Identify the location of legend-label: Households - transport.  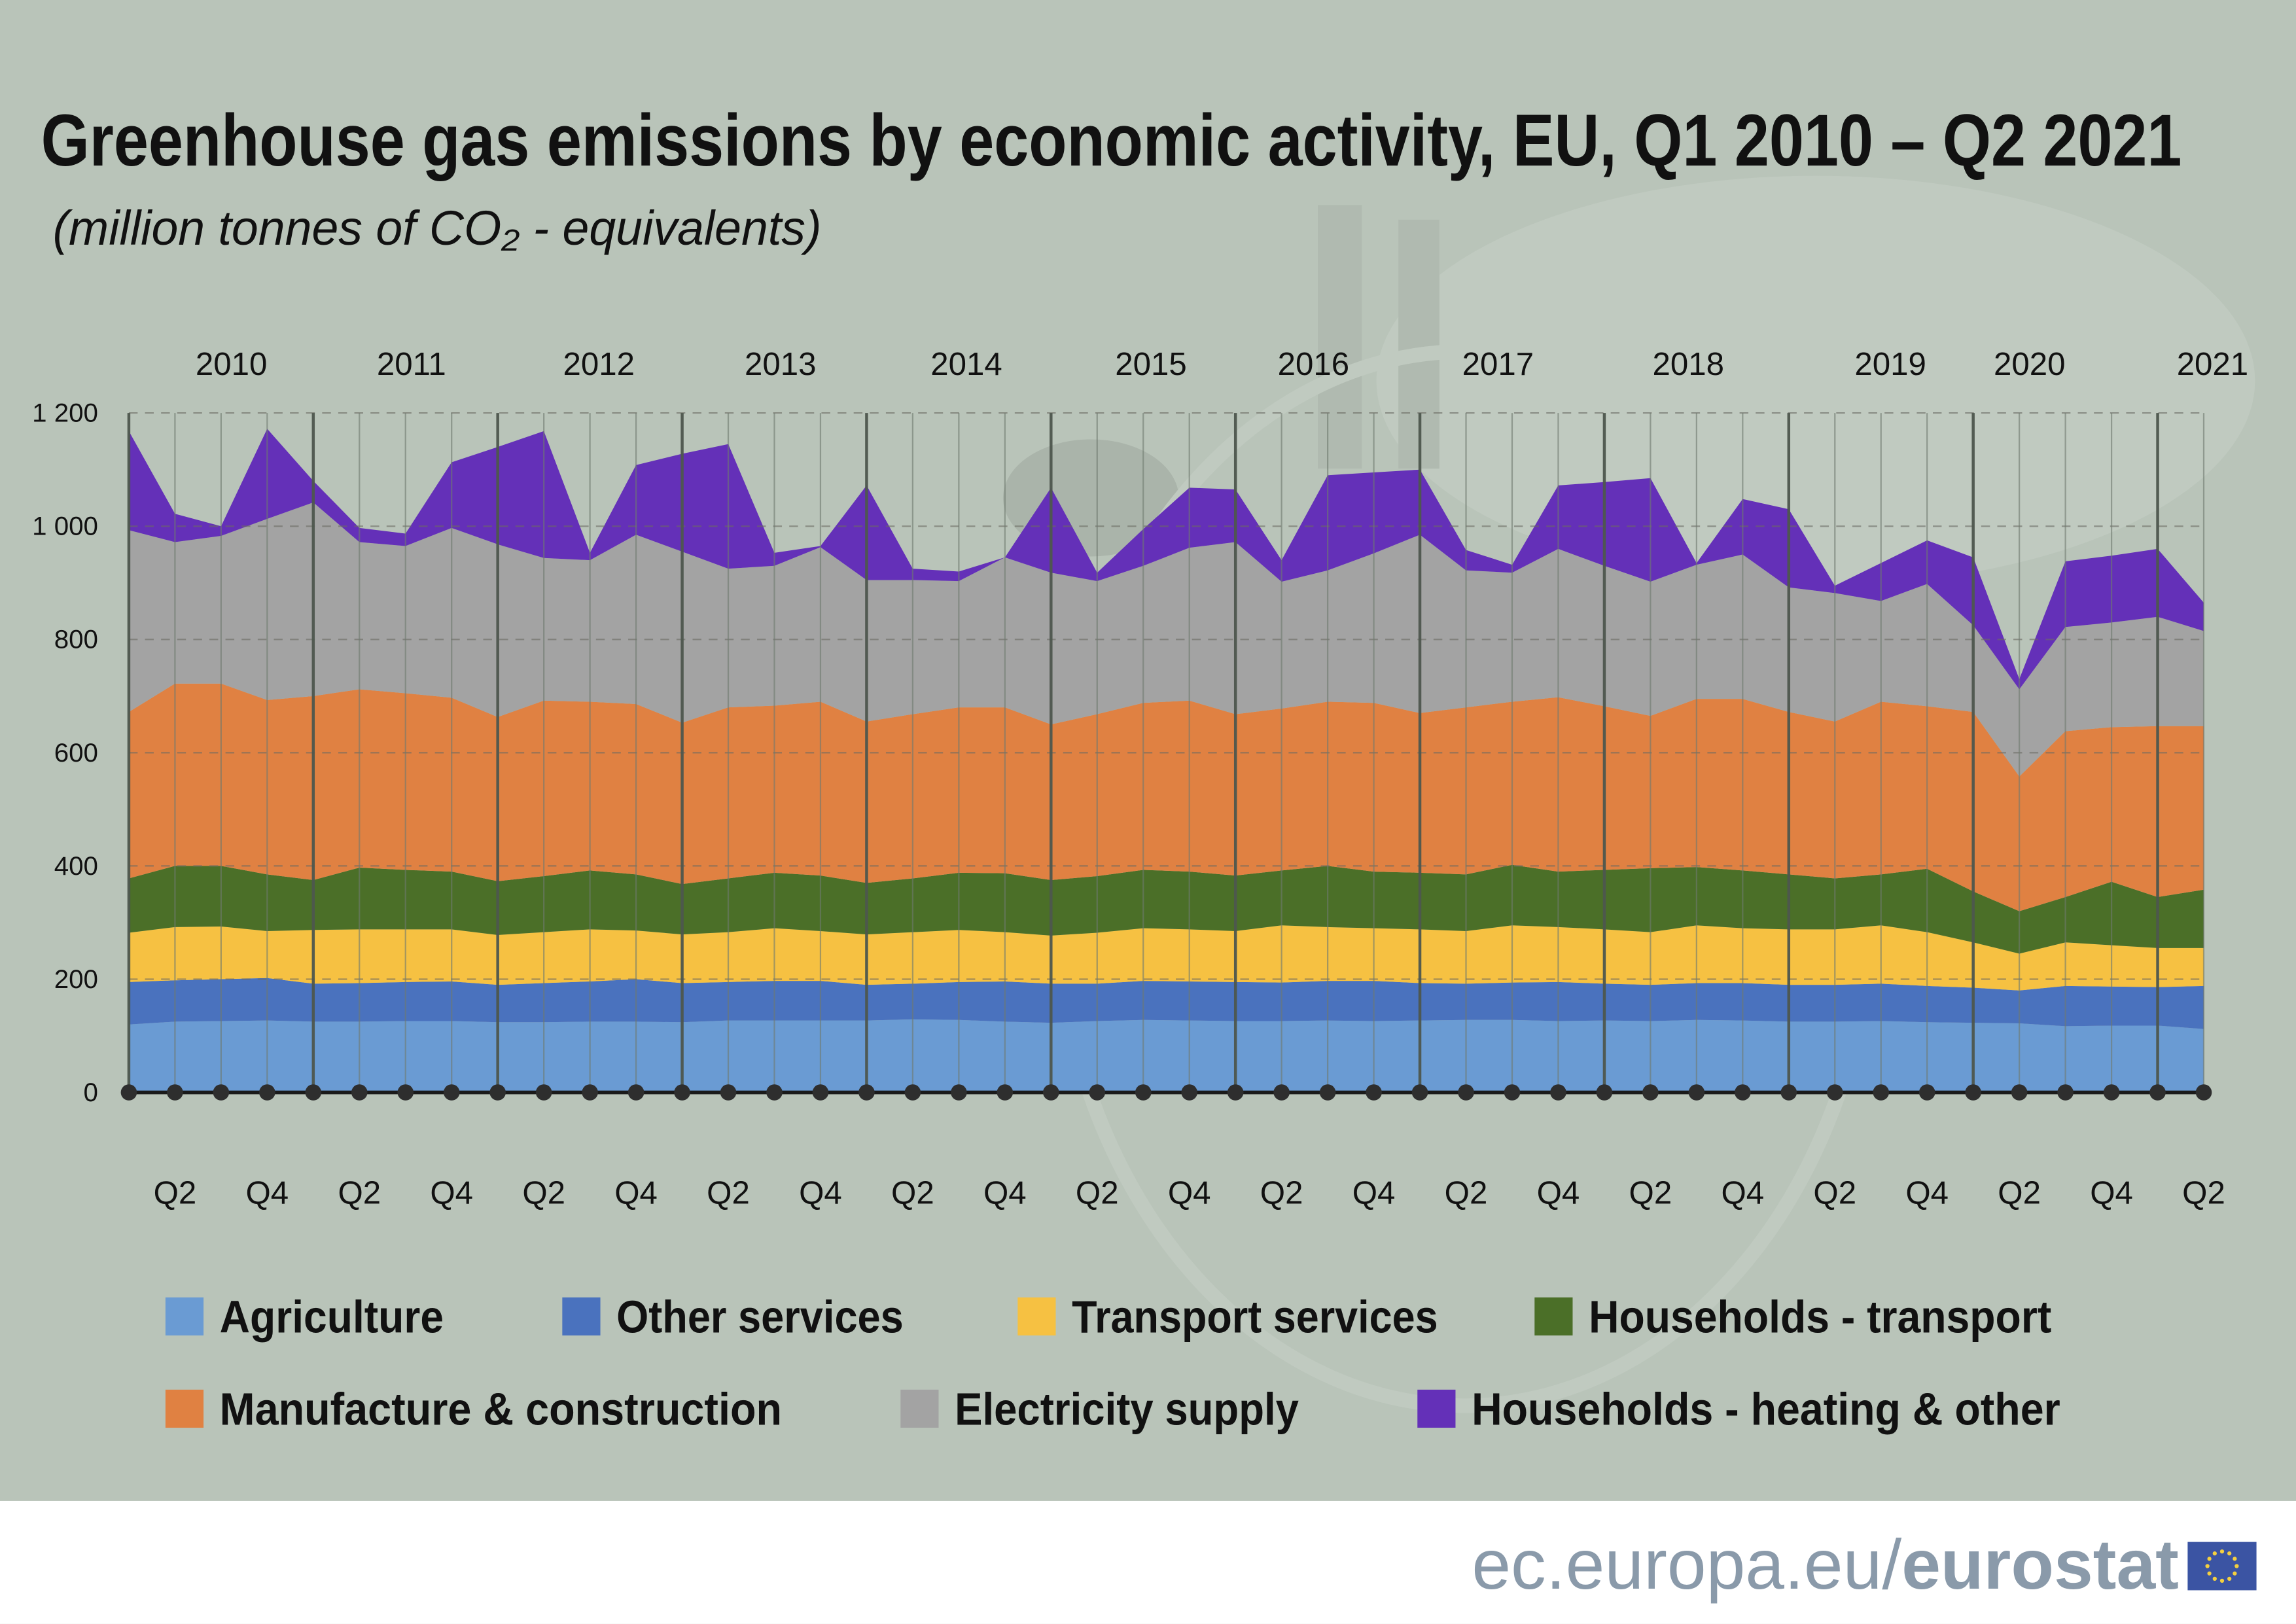
(1820, 1317).